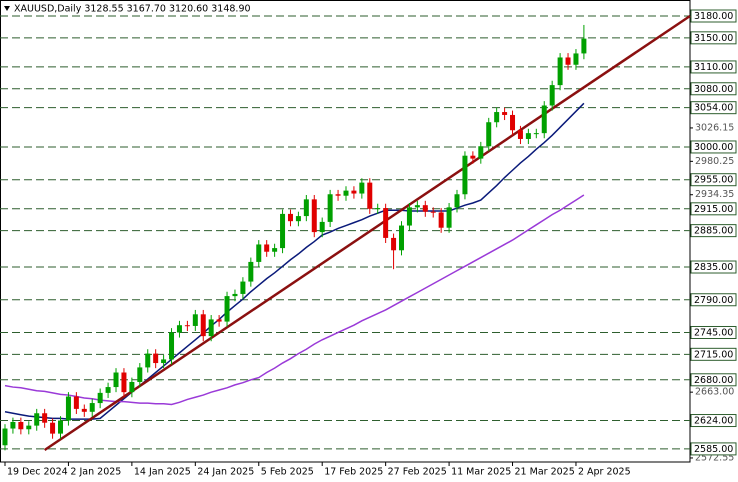 Image resolution: width=738 pixels, height=482 pixels. What do you see at coordinates (7, 8) in the screenshot?
I see `menu-icon` at bounding box center [7, 8].